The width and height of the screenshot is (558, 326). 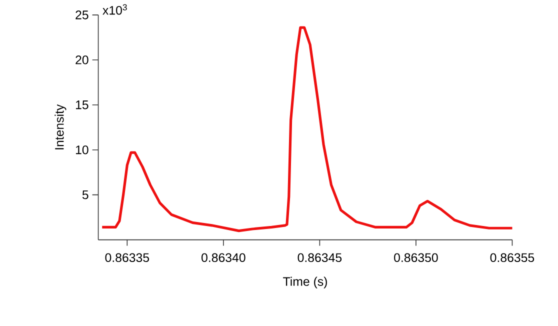 What do you see at coordinates (305, 282) in the screenshot?
I see `x-axis-title: Time (s)` at bounding box center [305, 282].